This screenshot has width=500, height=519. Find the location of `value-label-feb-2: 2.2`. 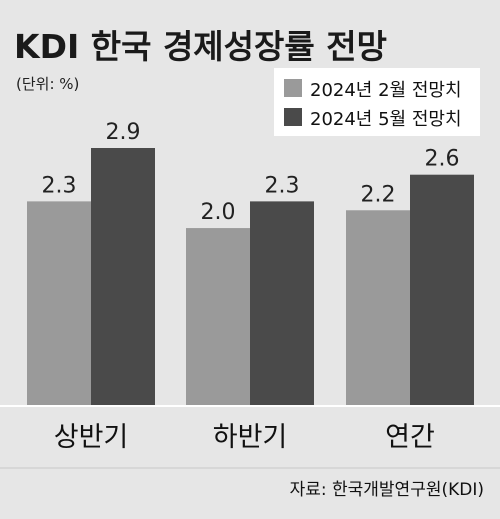

value-label-feb-2: 2.2 is located at coordinates (378, 194).